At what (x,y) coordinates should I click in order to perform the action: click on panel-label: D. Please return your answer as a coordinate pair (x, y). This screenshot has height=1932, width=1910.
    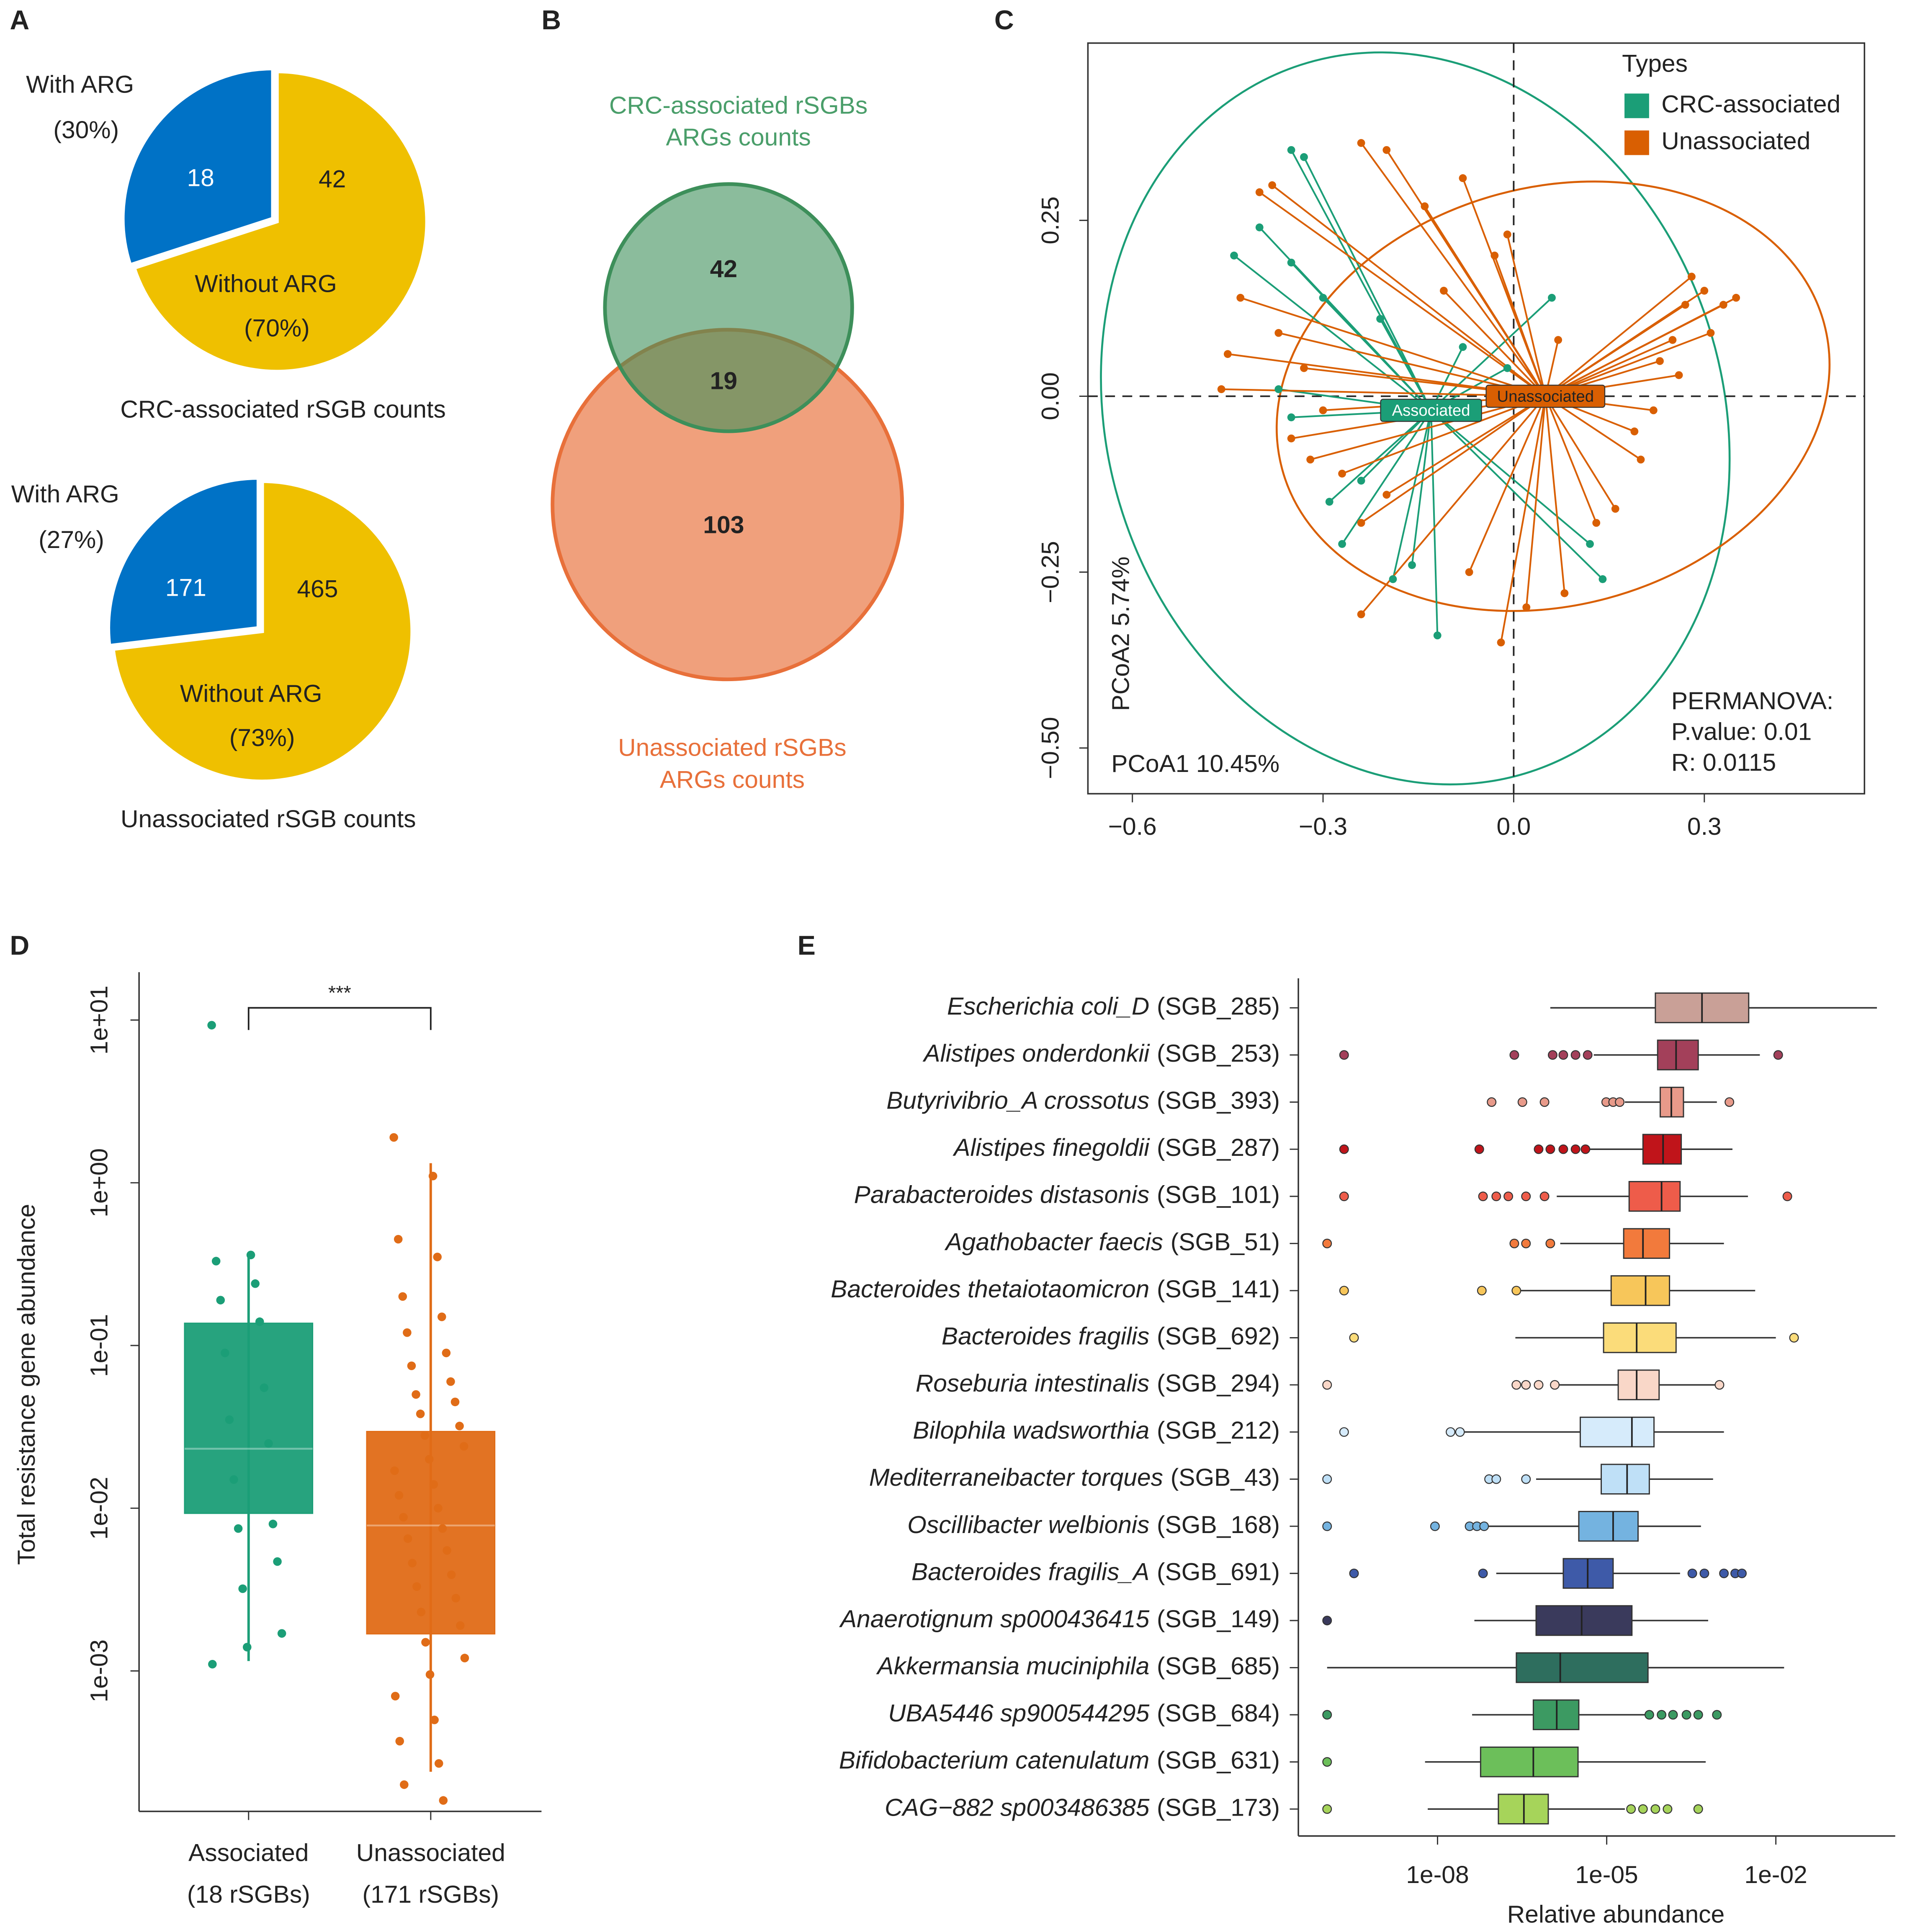
    Looking at the image, I should click on (20, 945).